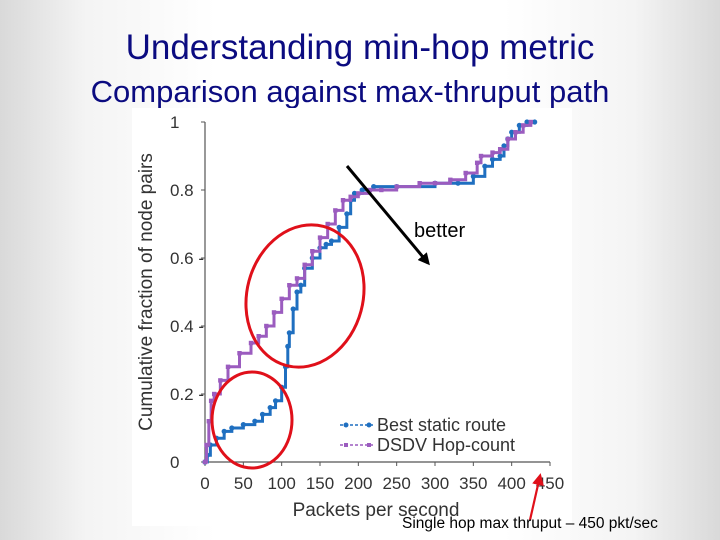  What do you see at coordinates (360, 47) in the screenshot?
I see `slide-title: Understanding min-hop metric` at bounding box center [360, 47].